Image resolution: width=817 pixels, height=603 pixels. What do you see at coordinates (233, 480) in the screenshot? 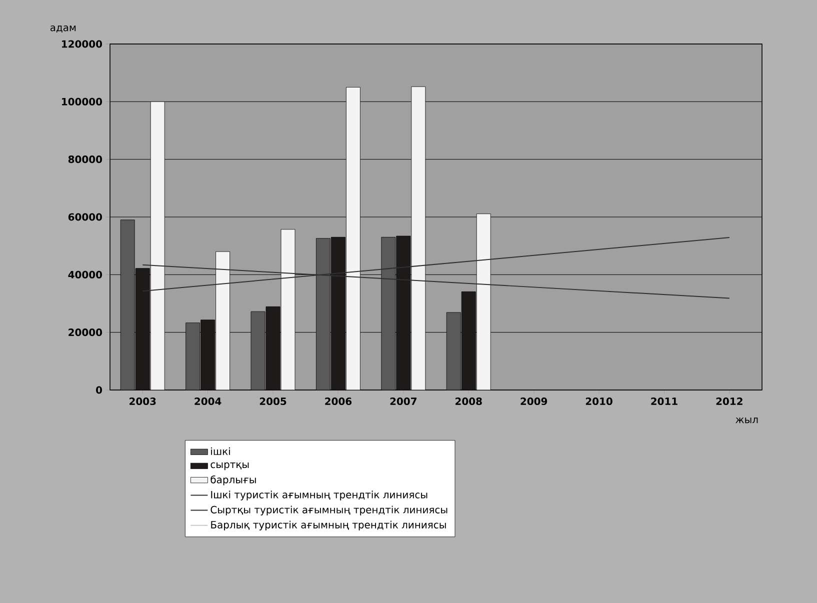
I see `legend-label: барлығы` at bounding box center [233, 480].